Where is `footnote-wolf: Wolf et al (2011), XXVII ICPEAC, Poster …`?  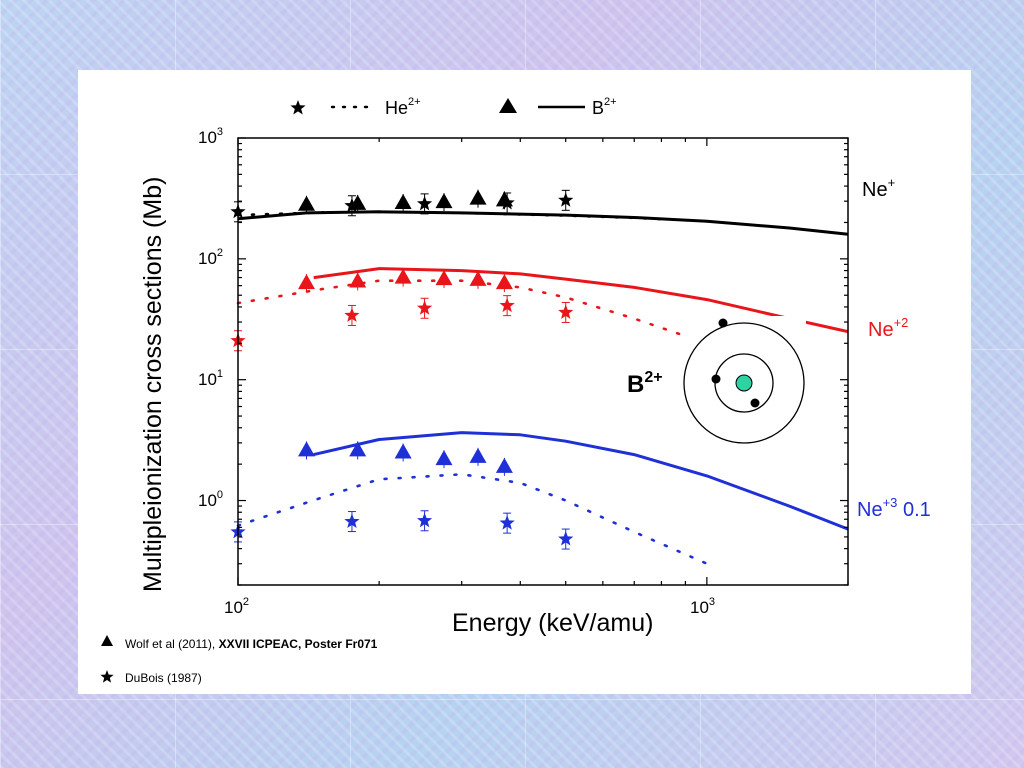 footnote-wolf: Wolf et al (2011), XXVII ICPEAC, Poster … is located at coordinates (251, 644).